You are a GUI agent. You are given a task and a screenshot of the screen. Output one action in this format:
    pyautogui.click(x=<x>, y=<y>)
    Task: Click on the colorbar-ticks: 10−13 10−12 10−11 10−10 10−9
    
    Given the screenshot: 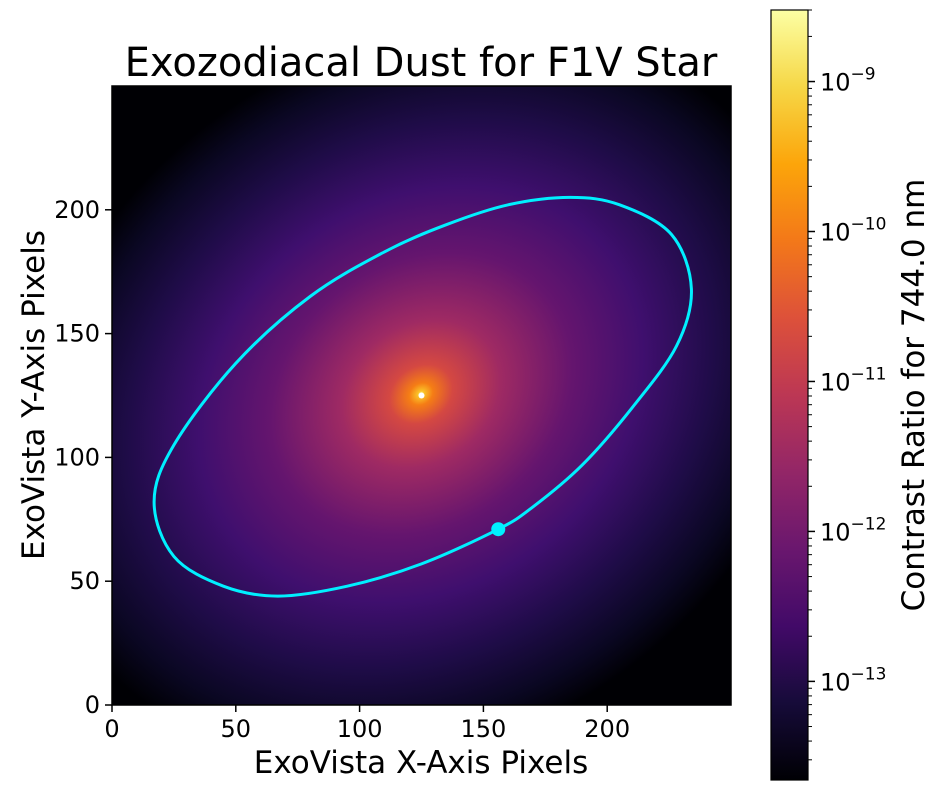 What is the action you would take?
    pyautogui.click(x=847, y=385)
    